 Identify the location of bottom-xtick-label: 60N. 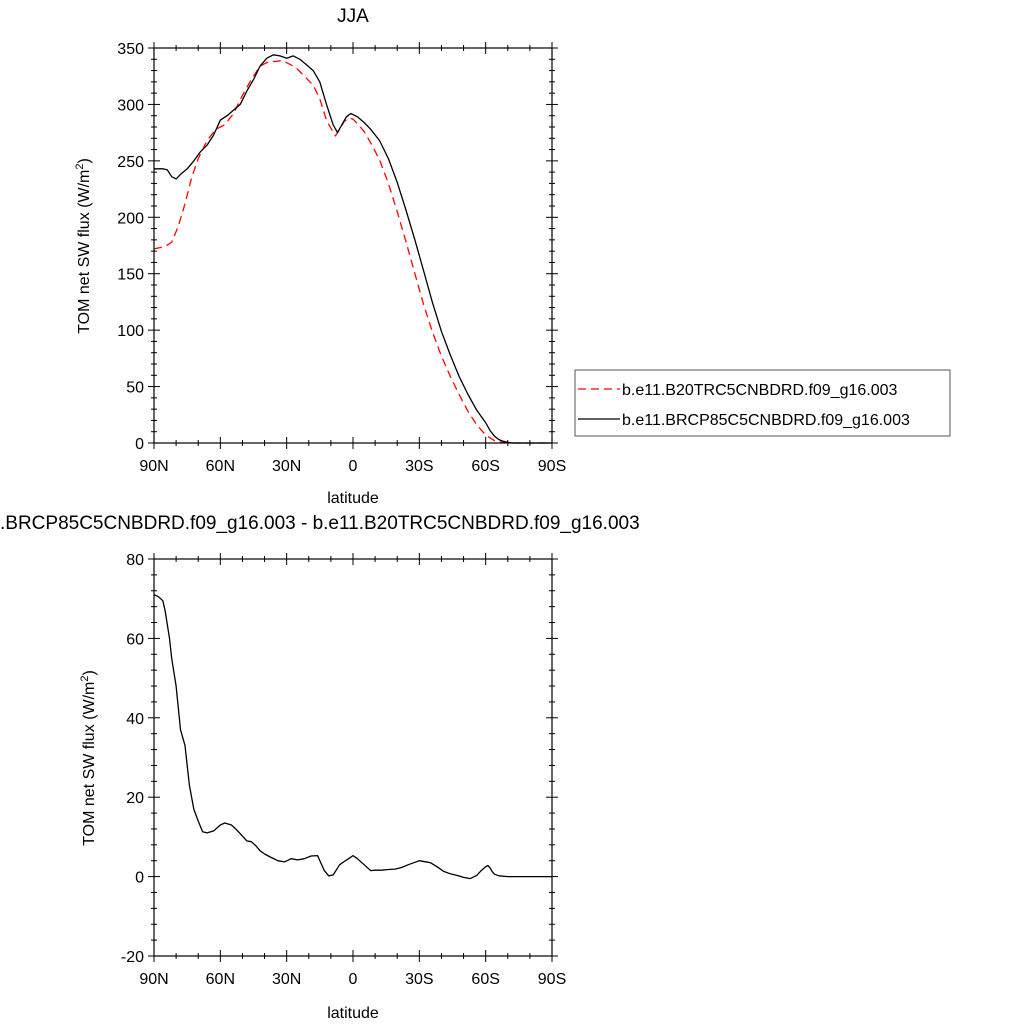
(220, 979).